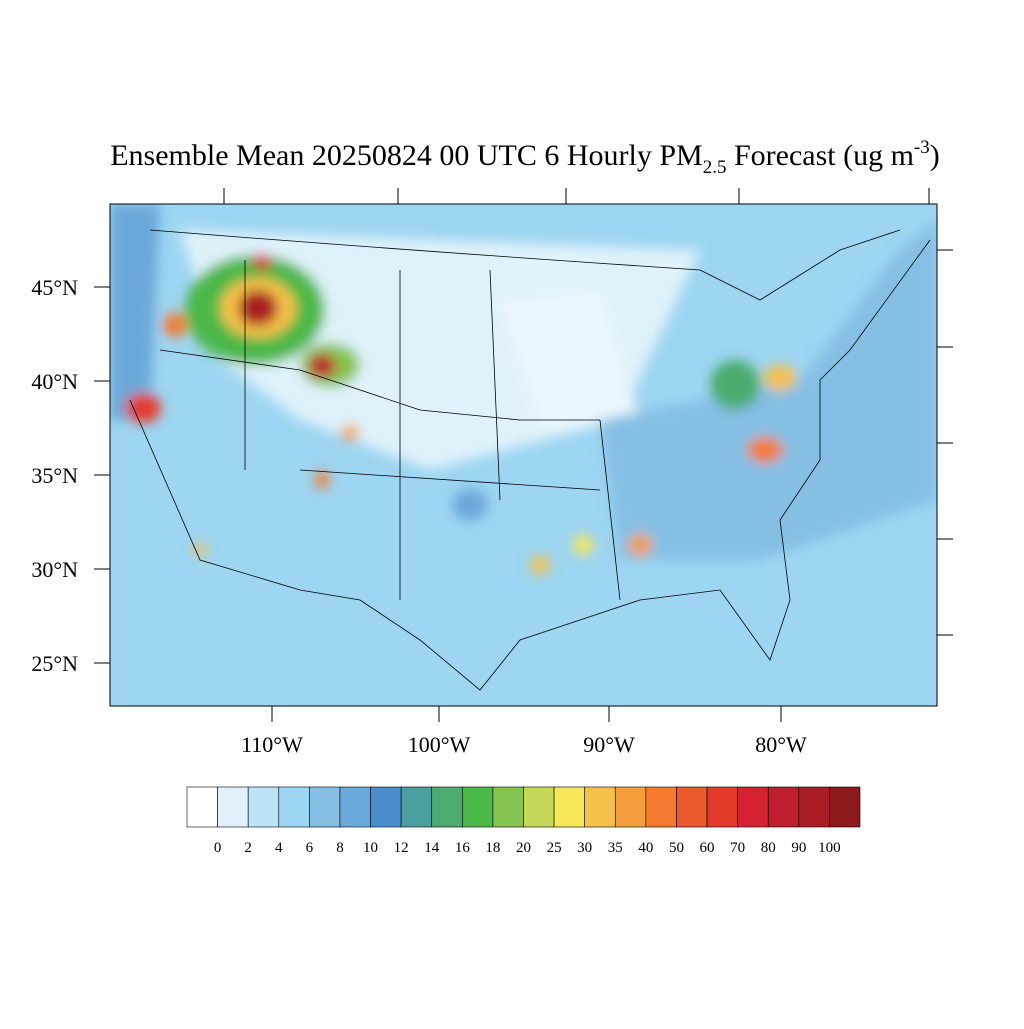 This screenshot has width=1024, height=1029. Describe the element at coordinates (54, 663) in the screenshot. I see `lat-label: 25°N` at that location.